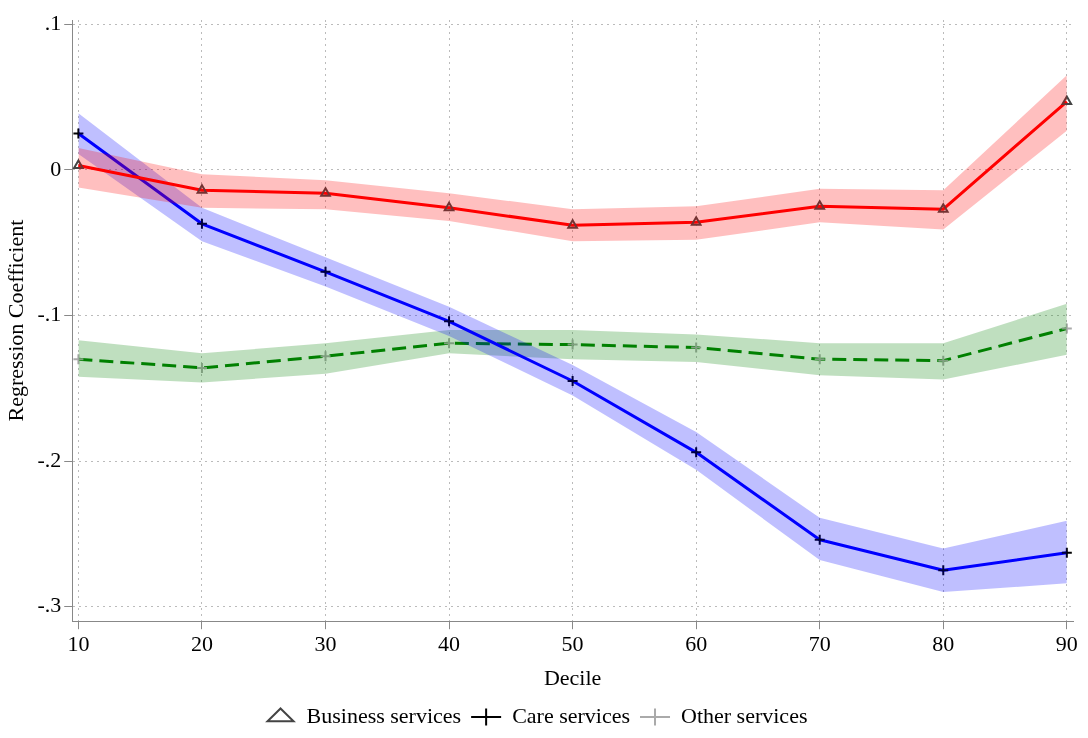 Image resolution: width=1088 pixels, height=738 pixels. I want to click on y-tick-label: 0, so click(56, 168).